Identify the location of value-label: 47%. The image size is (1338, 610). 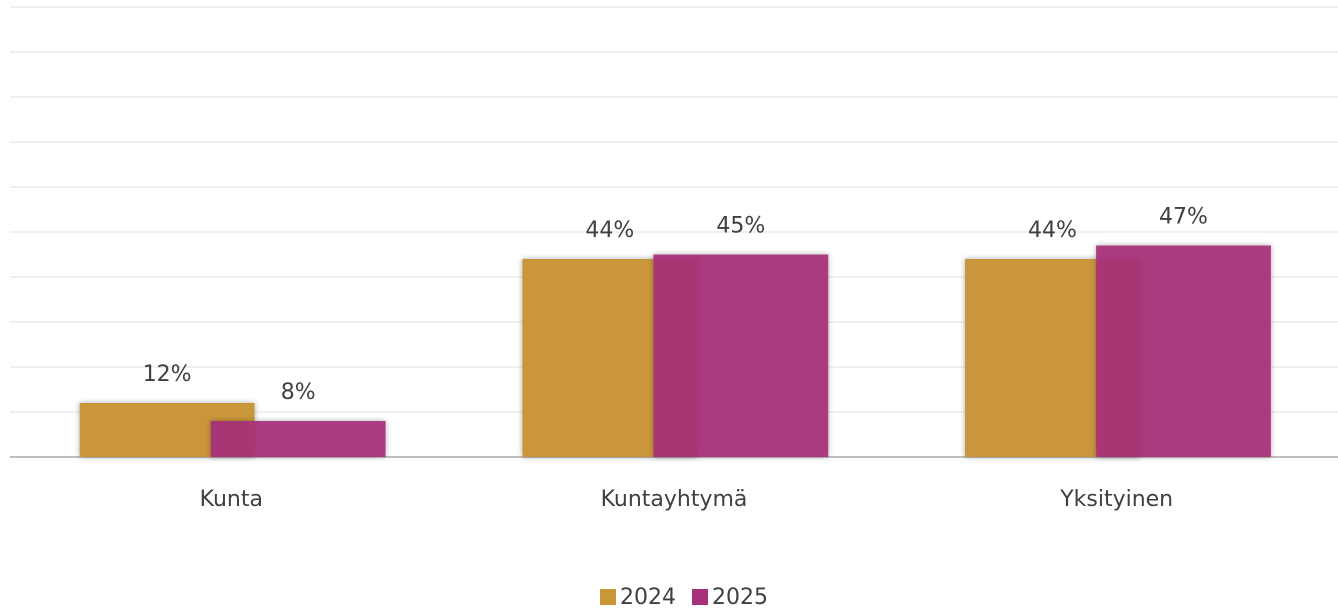
(1183, 217).